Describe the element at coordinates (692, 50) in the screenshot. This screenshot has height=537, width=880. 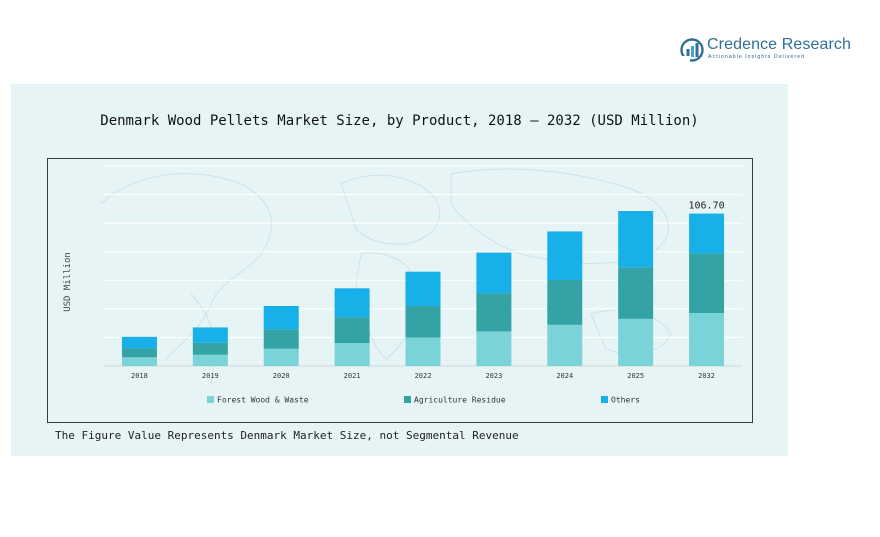
I see `credence-logo-icon` at that location.